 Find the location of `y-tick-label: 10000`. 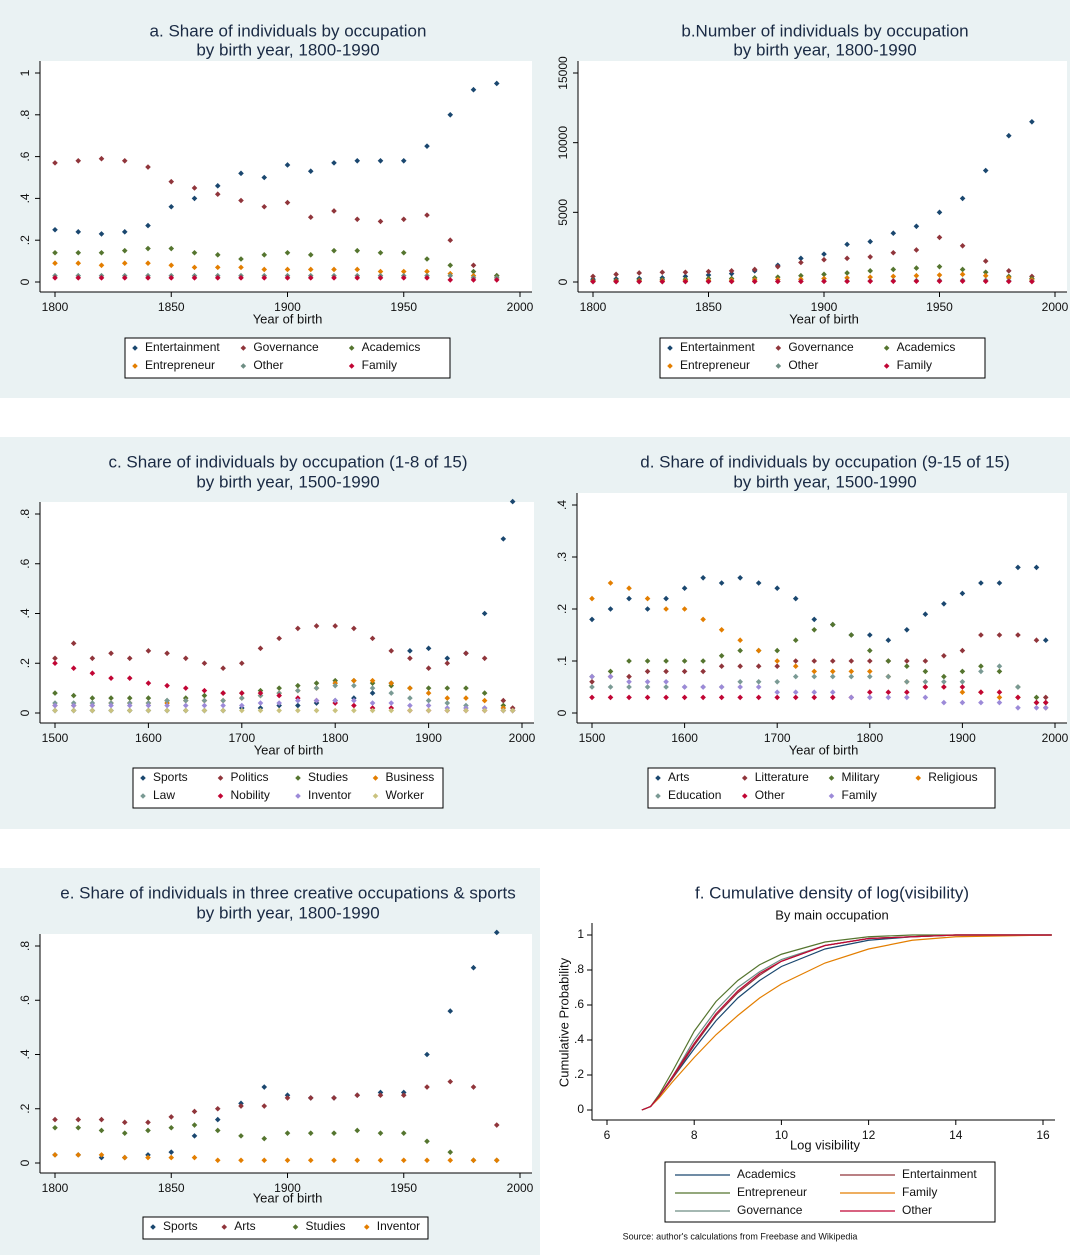

y-tick-label: 10000 is located at coordinates (563, 143).